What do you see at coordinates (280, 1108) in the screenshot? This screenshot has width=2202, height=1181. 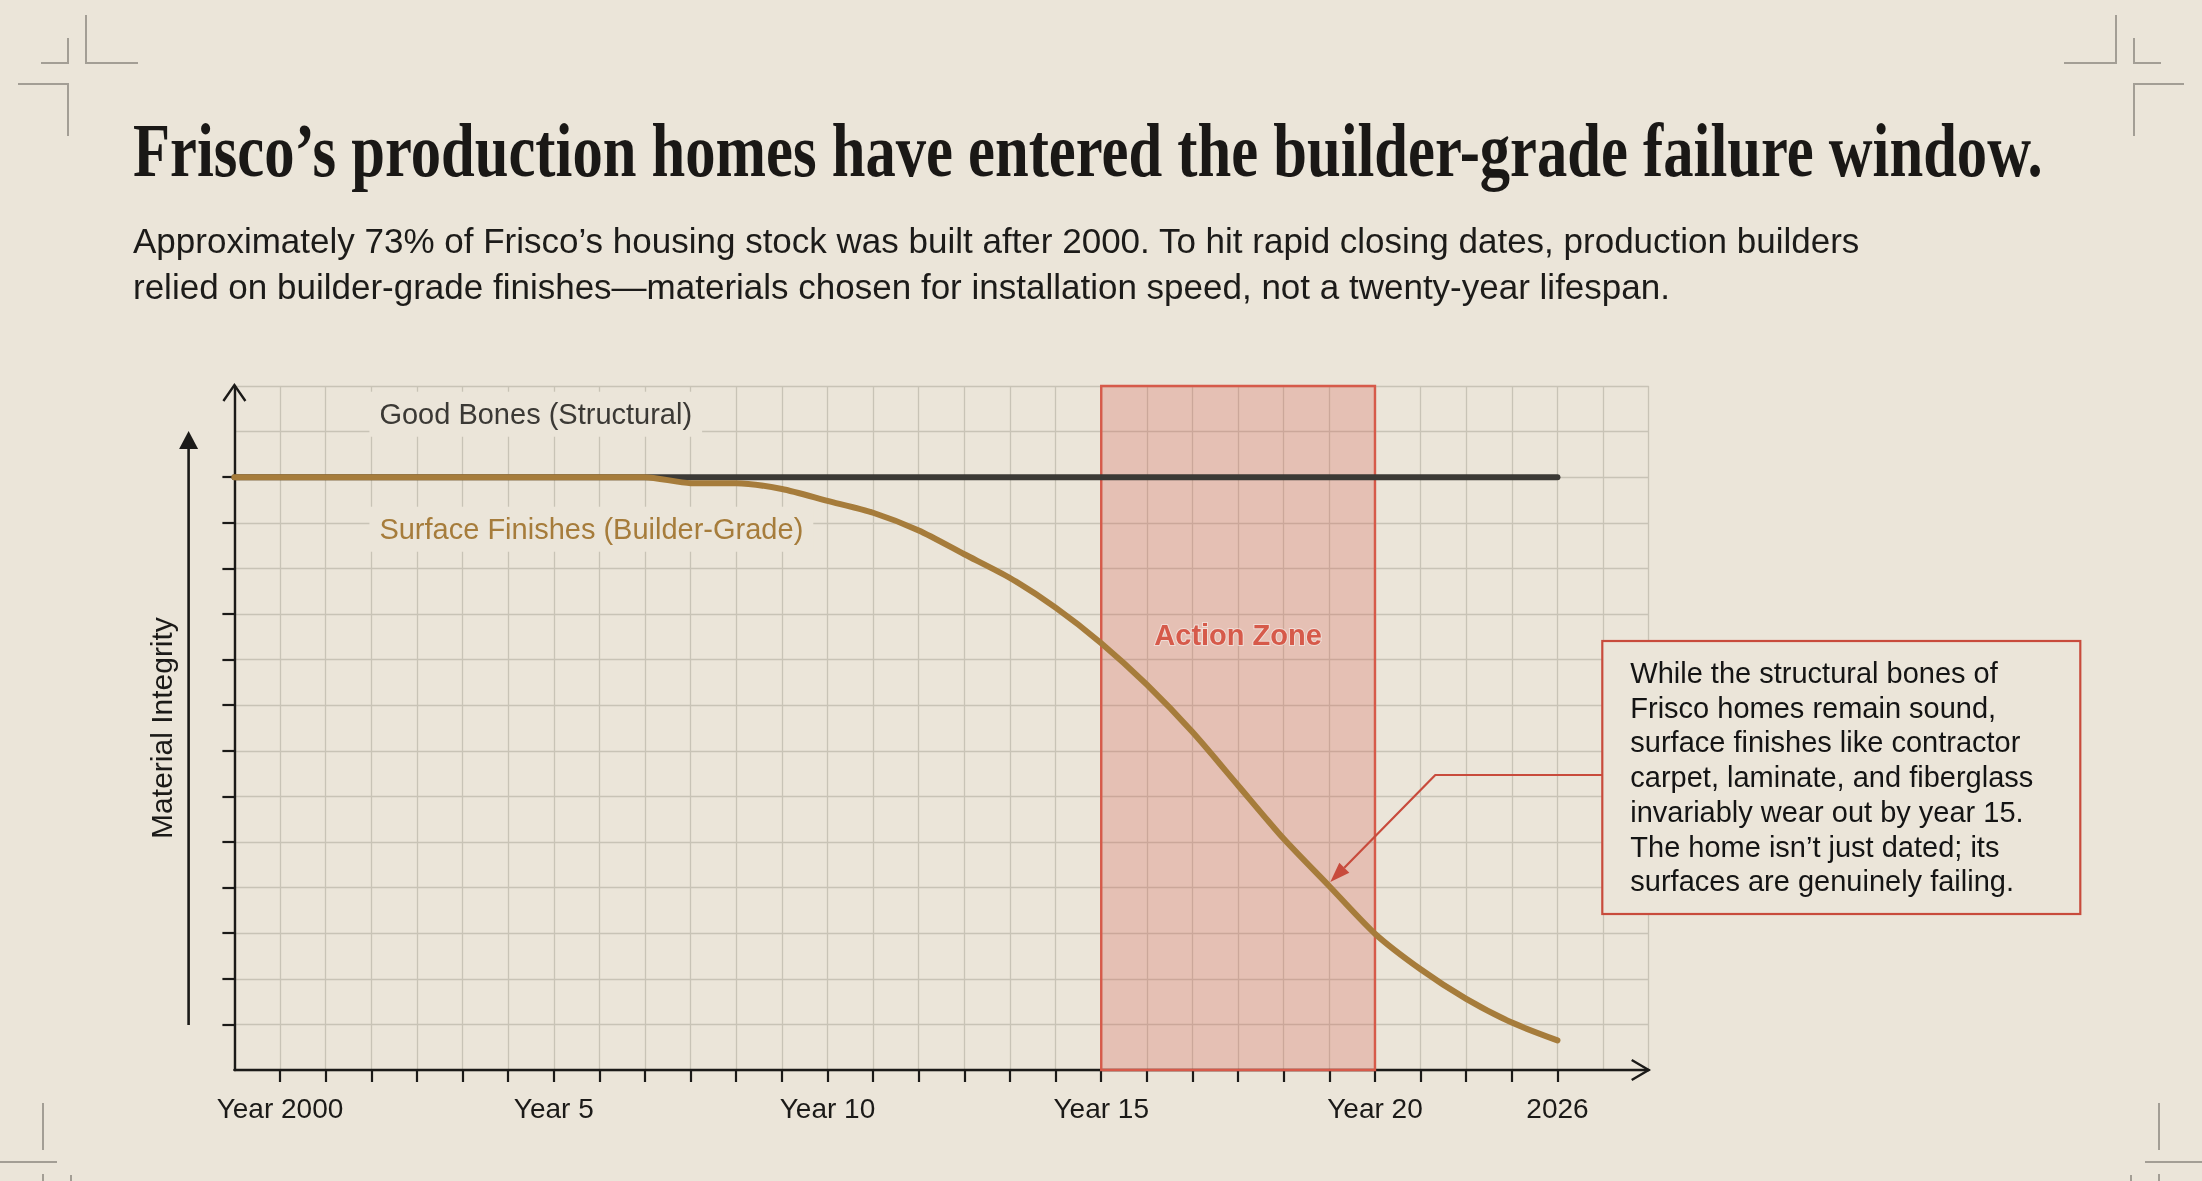 I see `x-tick-label: Year 2000` at bounding box center [280, 1108].